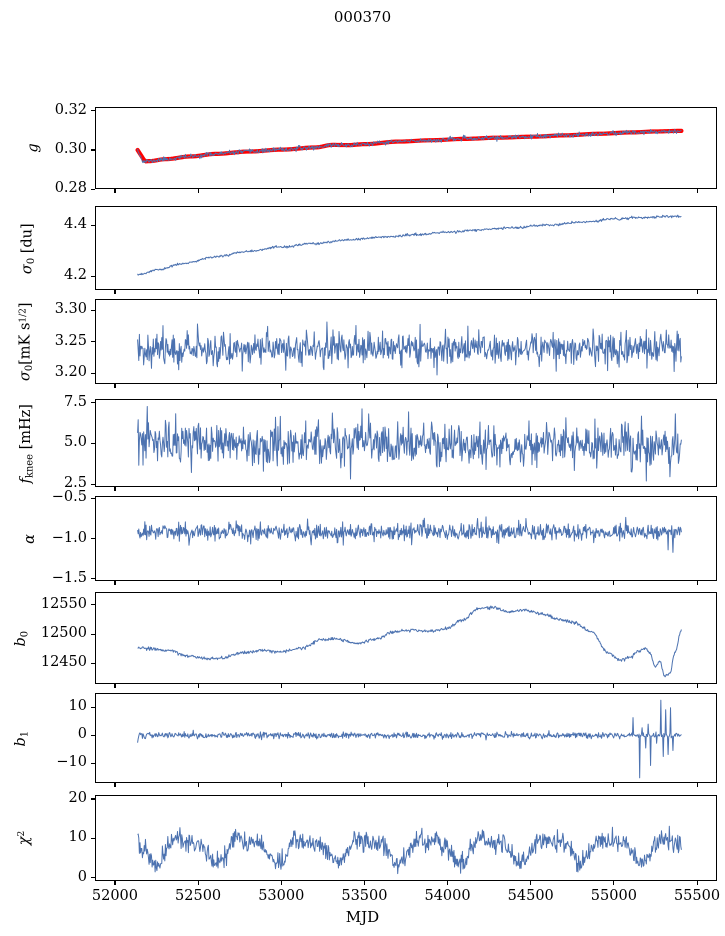 This screenshot has width=725, height=936. I want to click on y-axis-label-sigma0_mK: σ0[mK s1/2], so click(26, 342).